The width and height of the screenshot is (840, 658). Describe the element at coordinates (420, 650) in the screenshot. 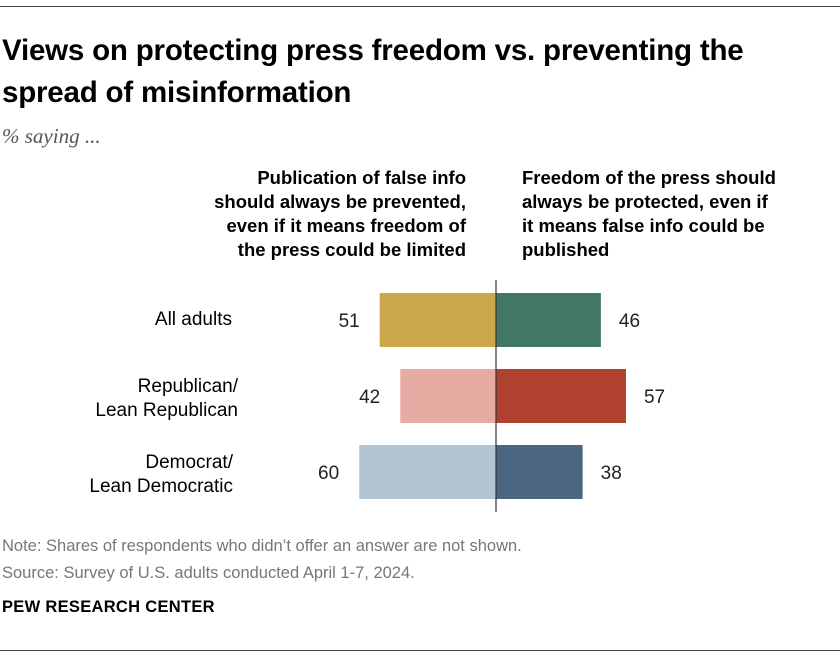

I see `bottom-rule` at that location.